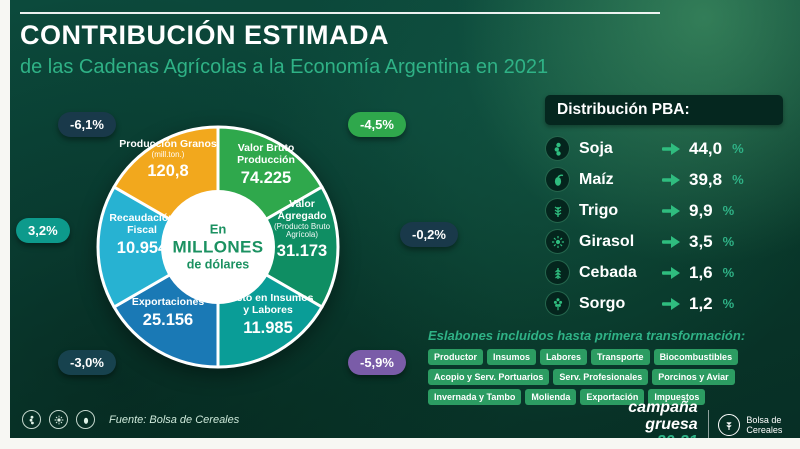 The height and width of the screenshot is (449, 800). I want to click on pba-list: Soja 44,0% Maíz 39,8%, so click(664, 226).